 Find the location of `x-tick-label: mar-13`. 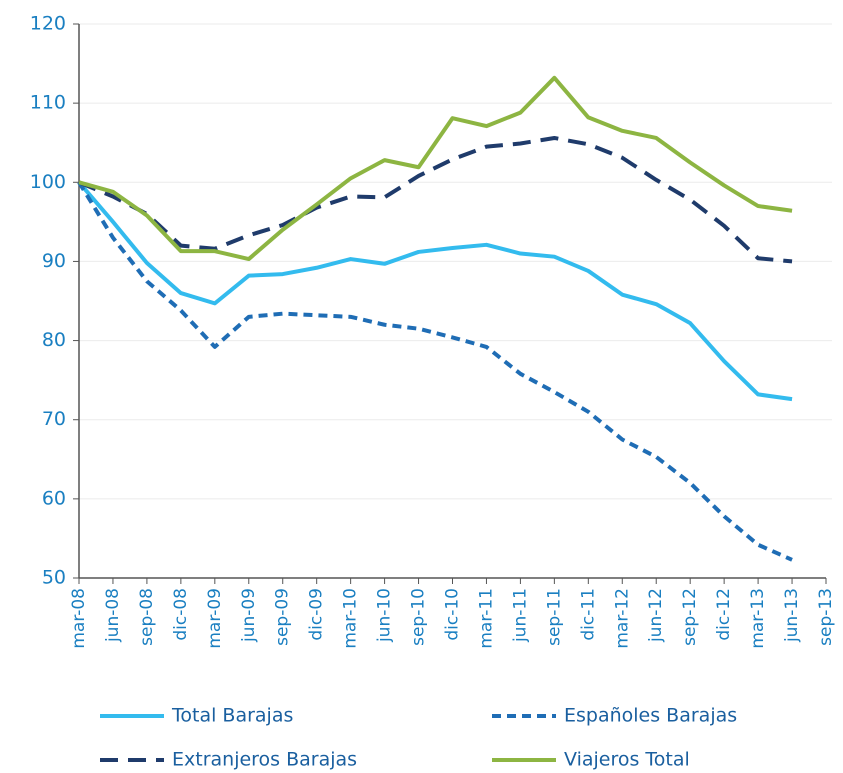

x-tick-label: mar-13 is located at coordinates (758, 618).